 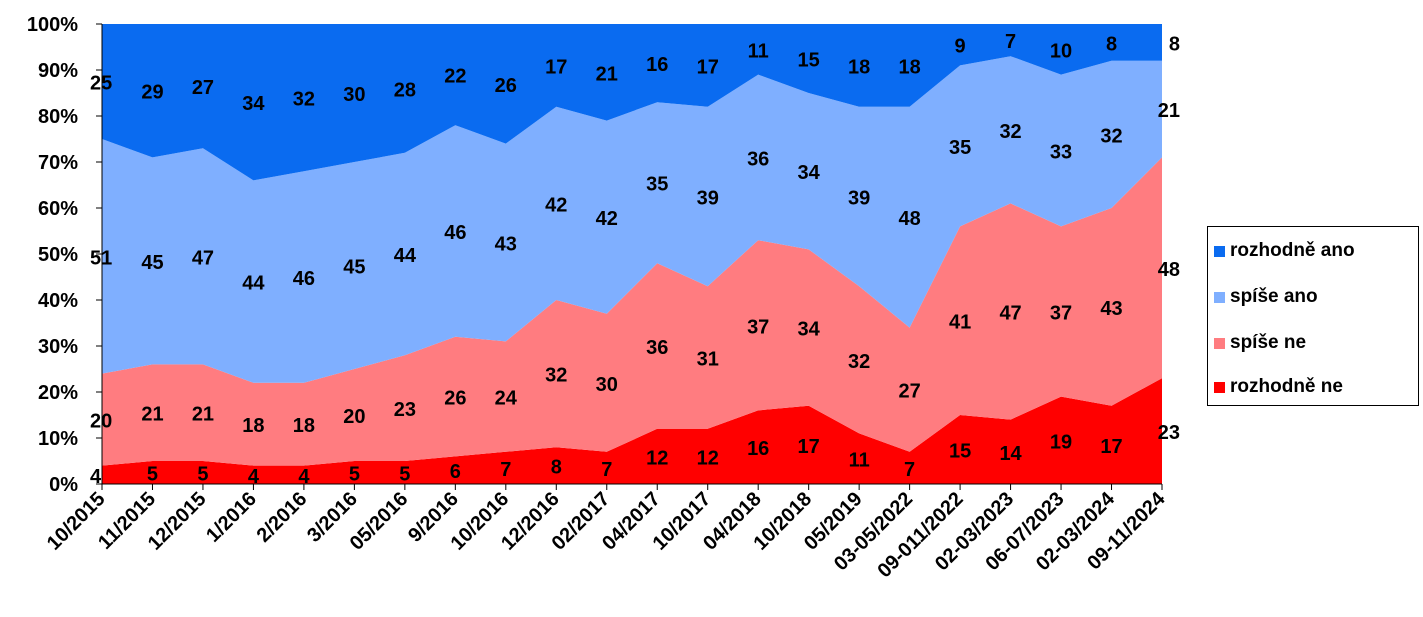 I want to click on data-label: 27, so click(x=203, y=88).